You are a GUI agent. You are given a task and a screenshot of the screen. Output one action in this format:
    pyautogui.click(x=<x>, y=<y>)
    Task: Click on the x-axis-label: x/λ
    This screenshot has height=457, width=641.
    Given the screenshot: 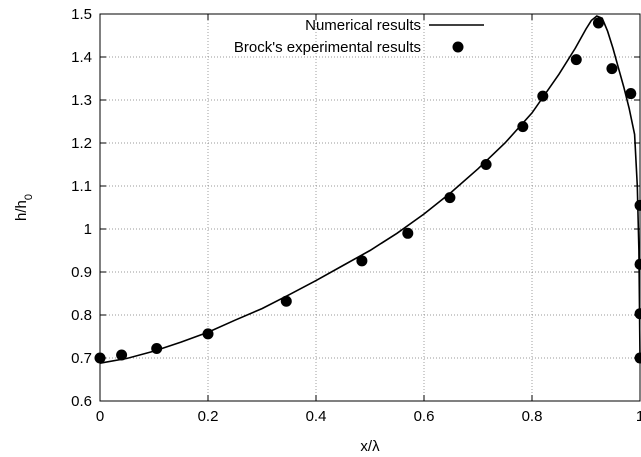 What is the action you would take?
    pyautogui.click(x=370, y=446)
    